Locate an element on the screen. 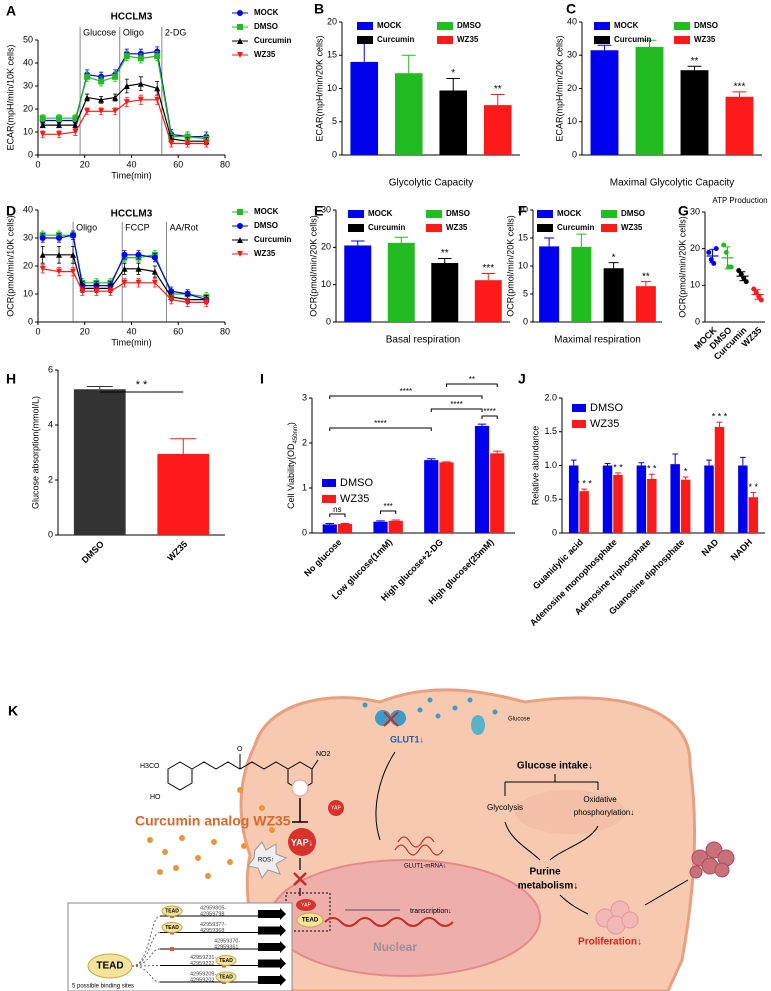  mitochondrion is located at coordinates (570, 812).